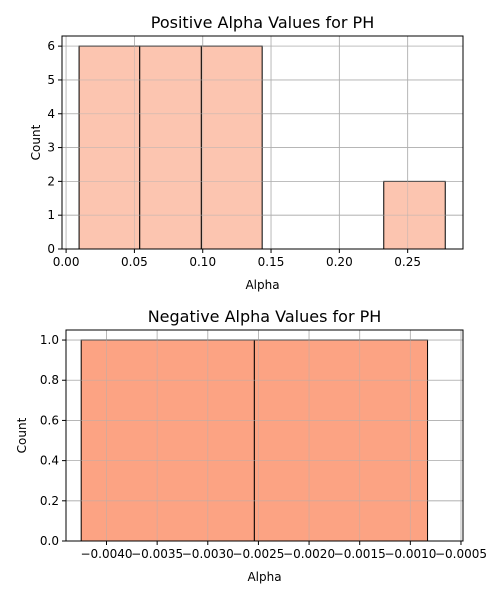 The width and height of the screenshot is (500, 600). I want to click on x-tick-label: −0.0025, so click(258, 554).